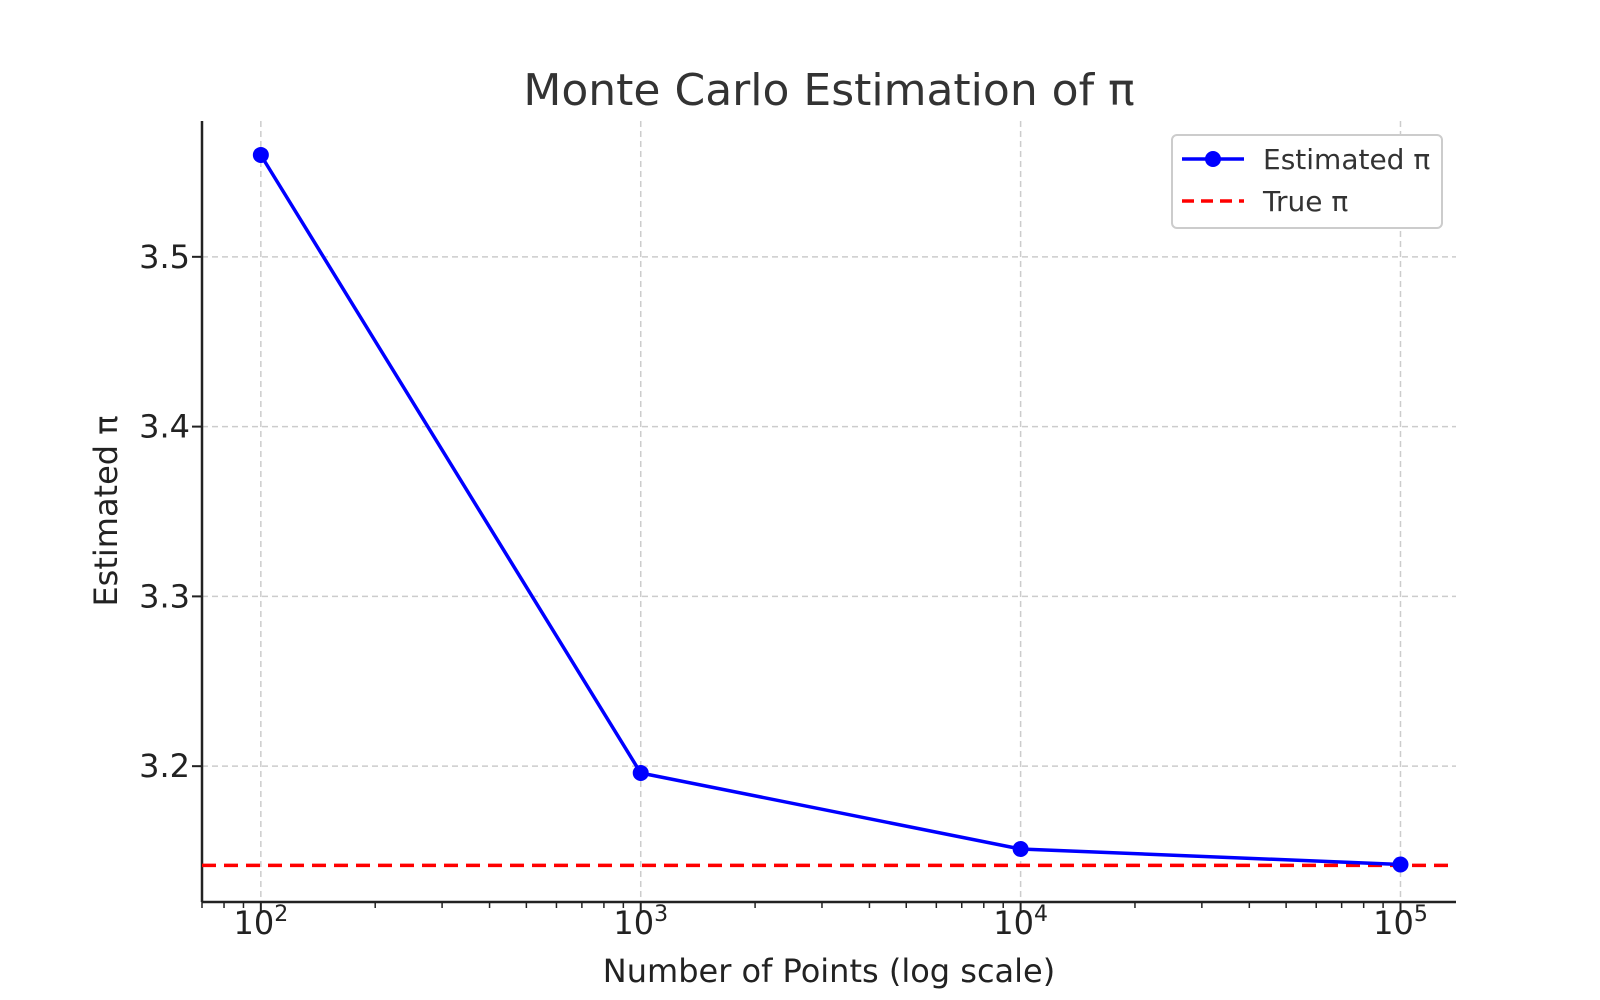 The height and width of the screenshot is (1000, 1600). Describe the element at coordinates (1346, 159) in the screenshot. I see `legend-estimated-label: Estimated π` at that location.